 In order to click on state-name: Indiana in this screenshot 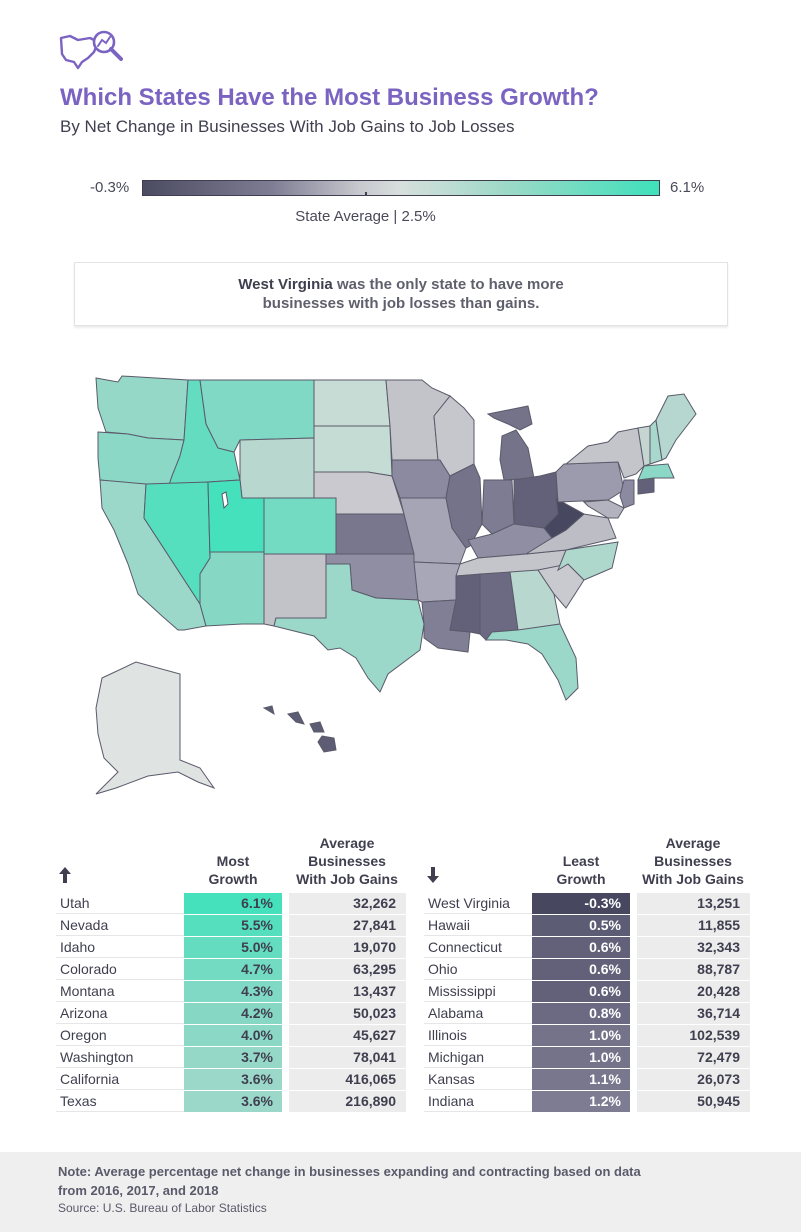, I will do `click(478, 1101)`.